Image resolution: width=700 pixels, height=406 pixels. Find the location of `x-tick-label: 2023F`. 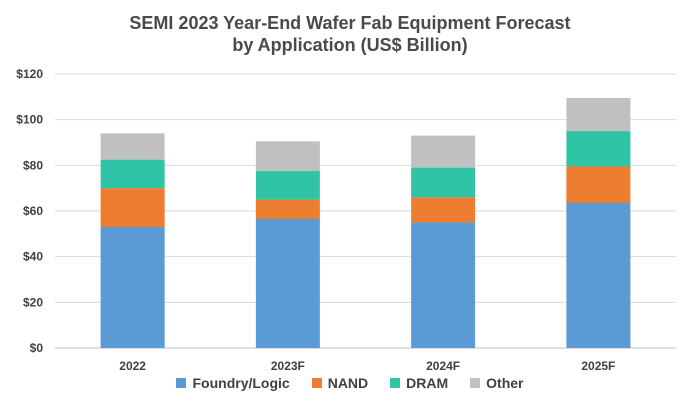

x-tick-label: 2023F is located at coordinates (288, 366).